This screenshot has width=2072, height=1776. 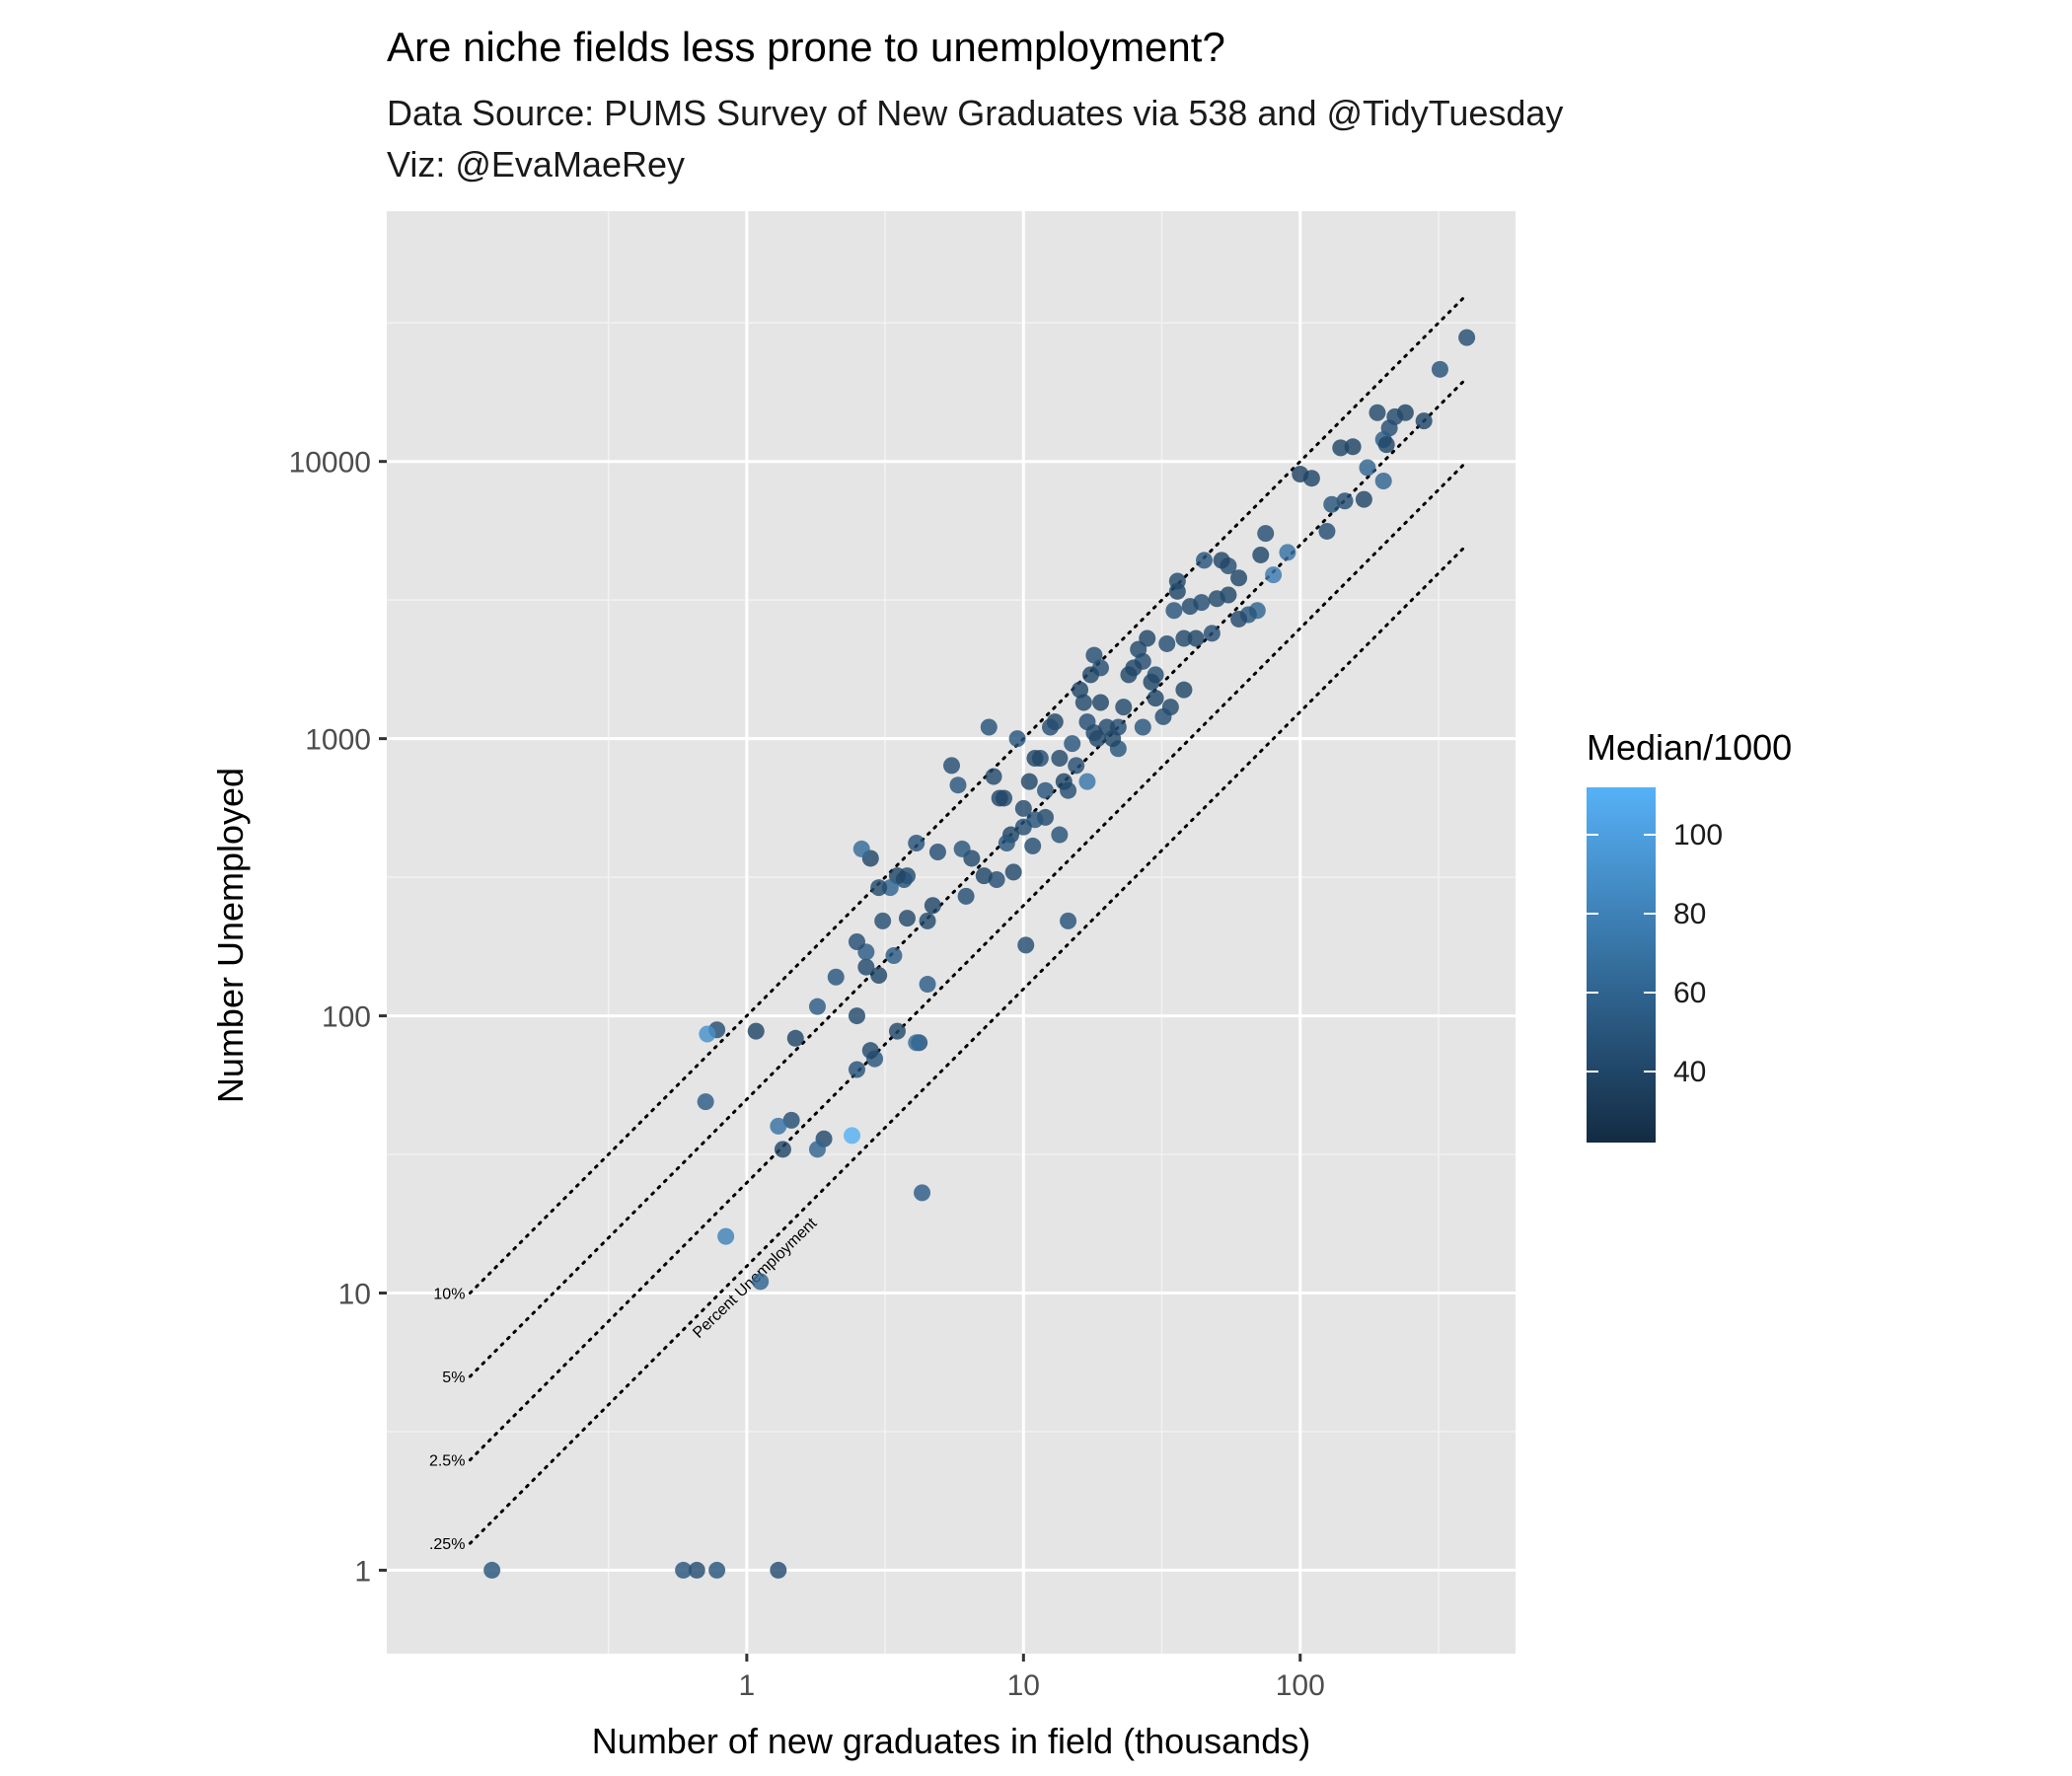 I want to click on legend-tick-label: 80, so click(x=1690, y=914).